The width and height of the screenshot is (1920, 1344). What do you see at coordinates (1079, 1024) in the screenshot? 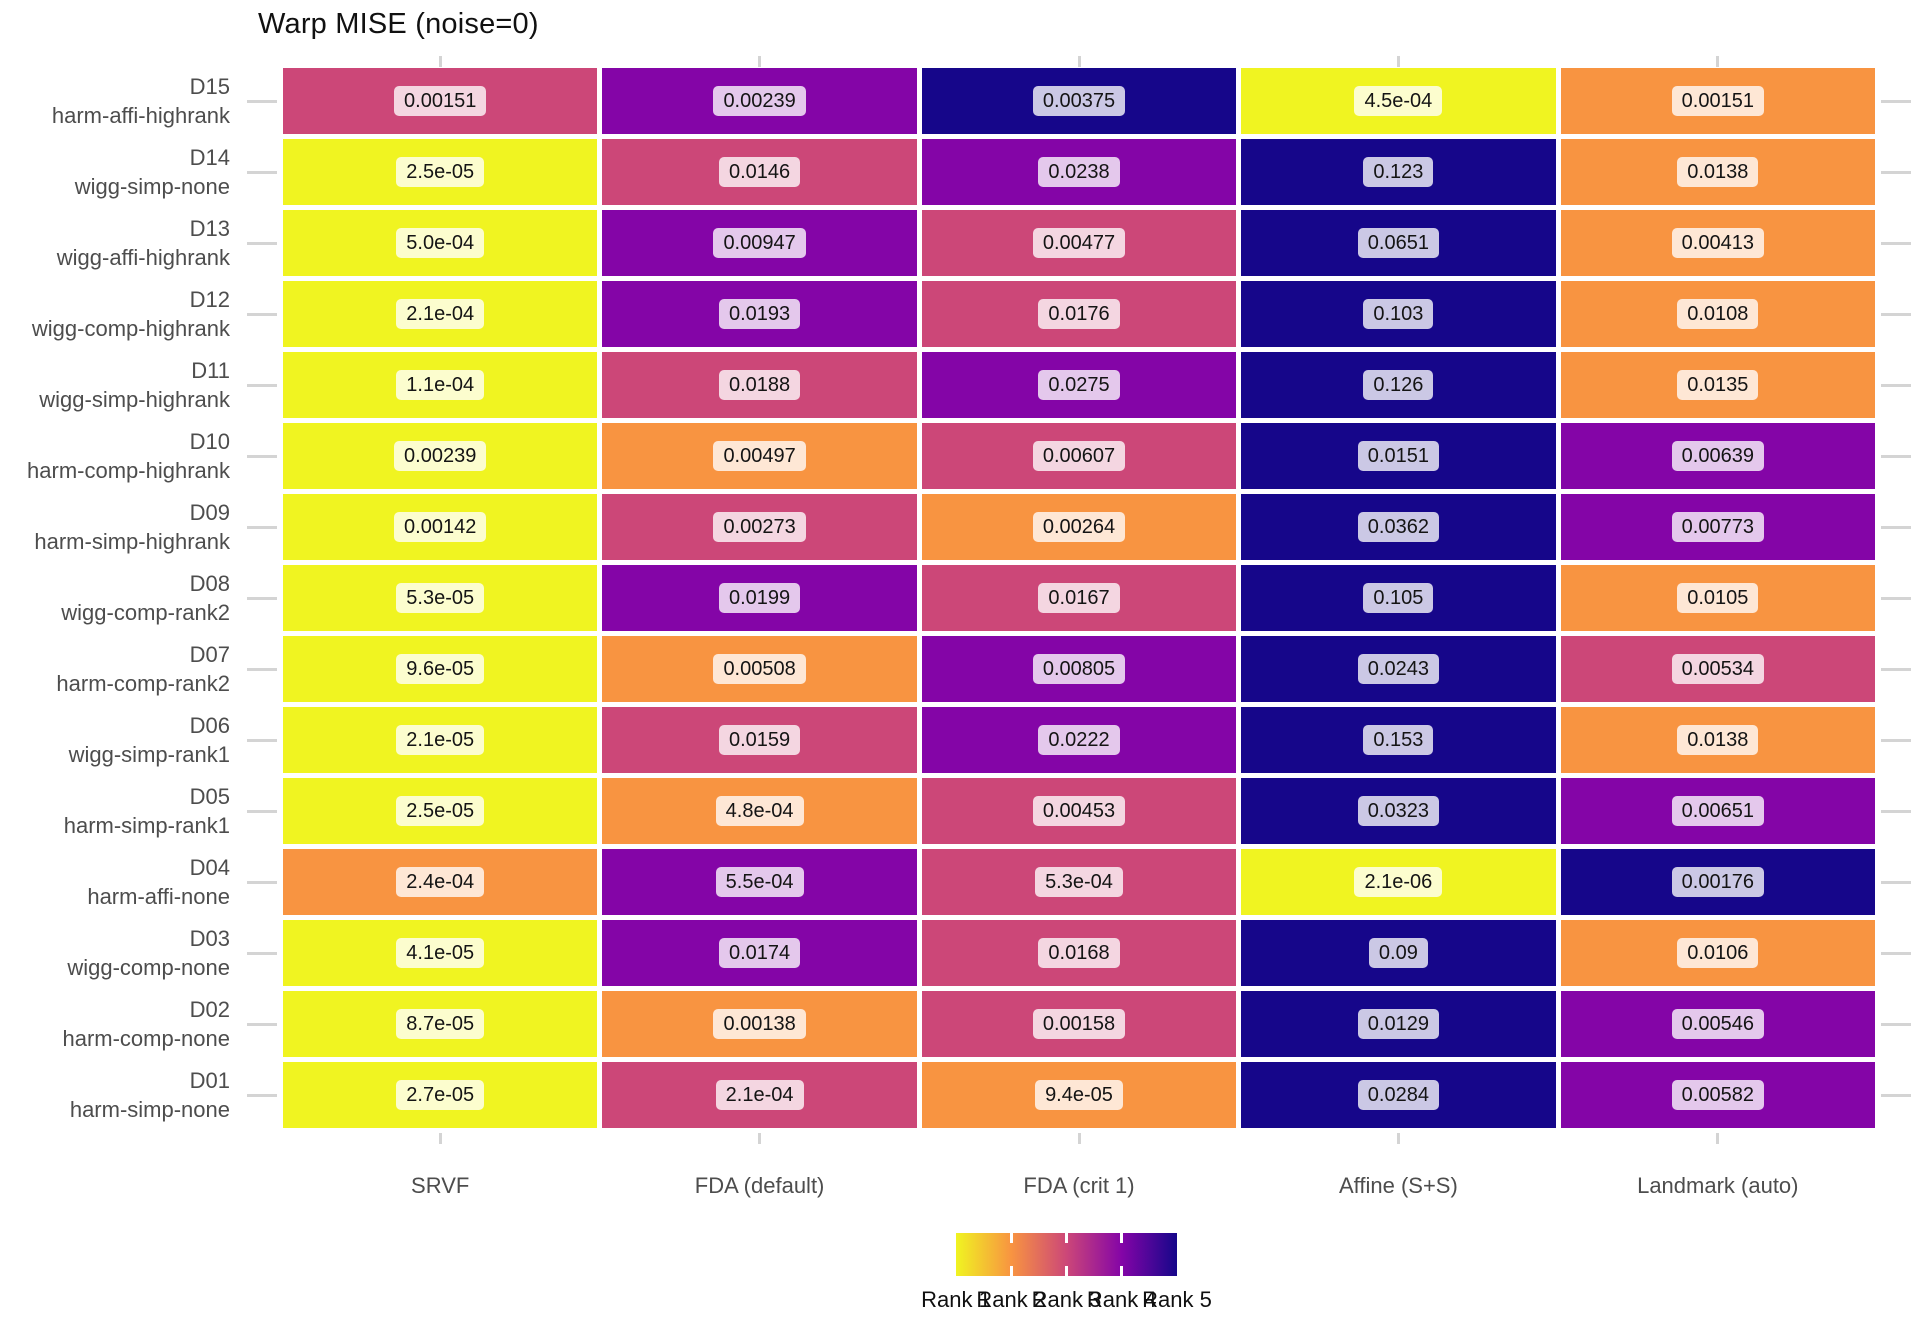
I see `cell-value-label: 0.00158` at bounding box center [1079, 1024].